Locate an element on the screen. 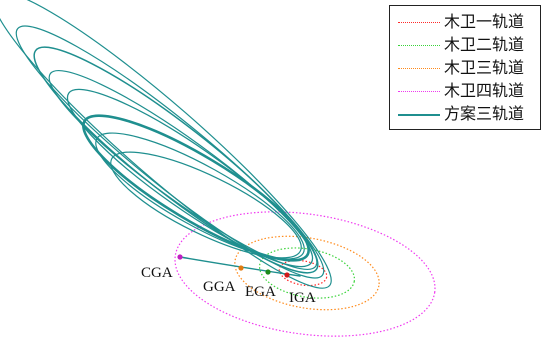 This screenshot has height=347, width=546. gga-label: GGA is located at coordinates (219, 287).